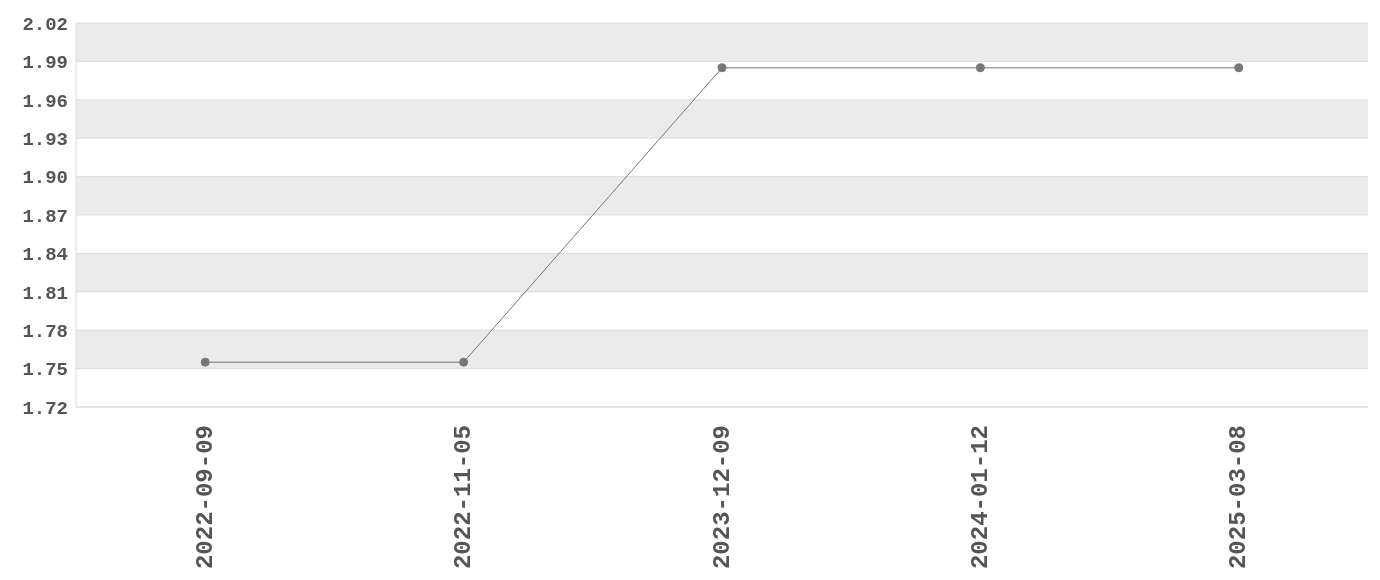 The height and width of the screenshot is (580, 1380). Describe the element at coordinates (45, 255) in the screenshot. I see `y-tick-label: 1.84` at that location.